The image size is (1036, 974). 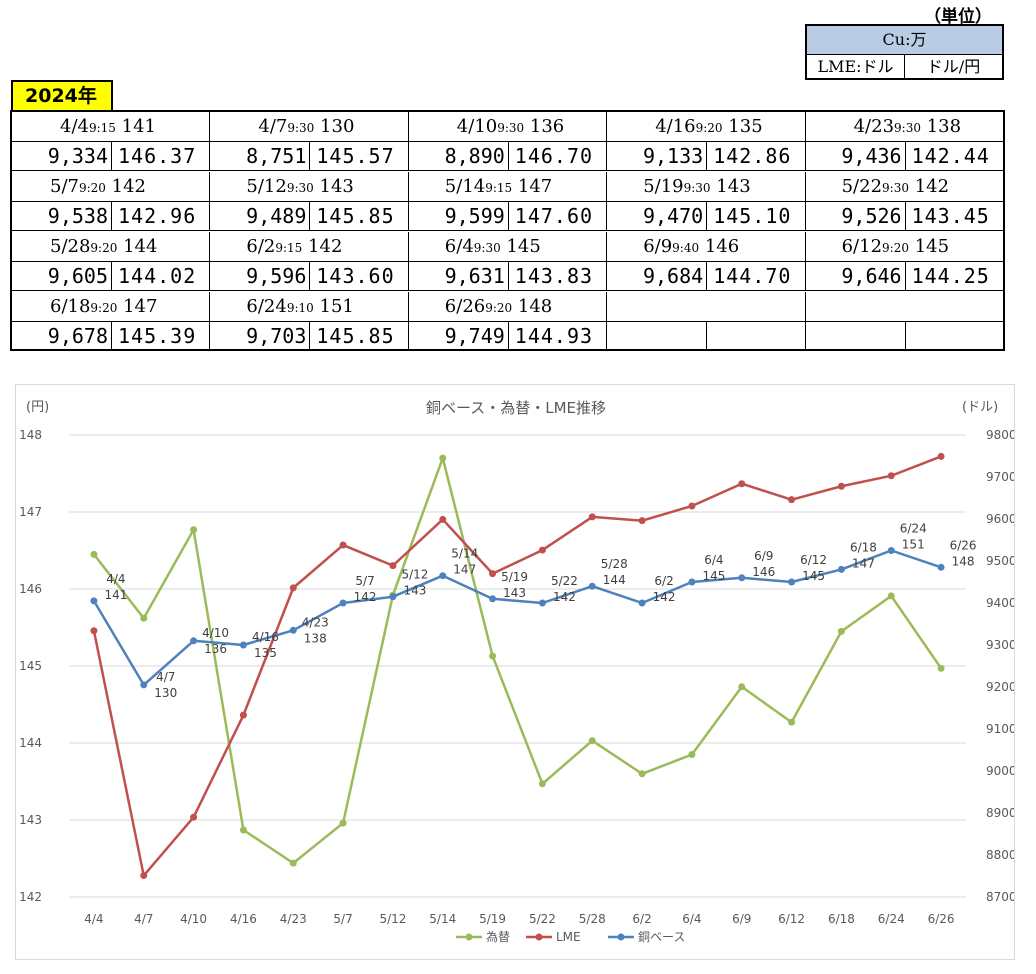 What do you see at coordinates (675, 126) in the screenshot?
I see `rate-date: 4/16` at bounding box center [675, 126].